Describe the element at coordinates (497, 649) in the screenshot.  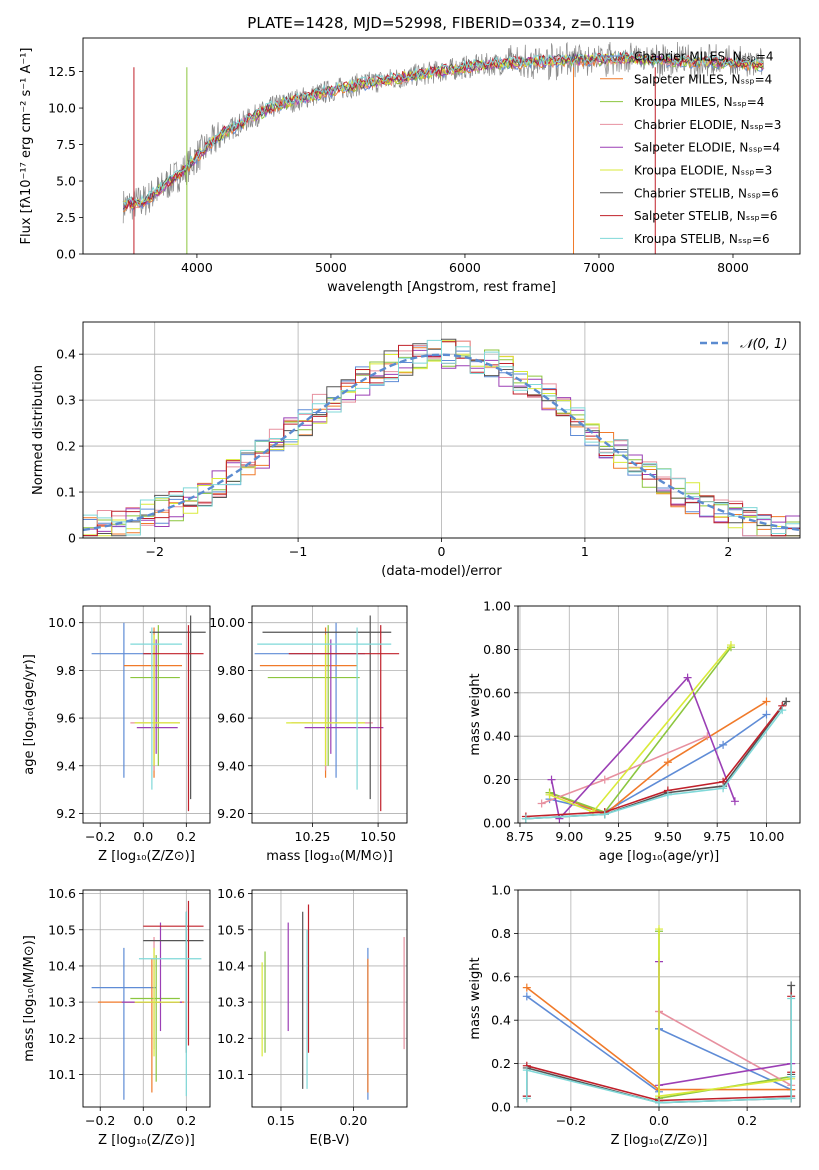
I see `y-tick-label: 0.80` at that location.